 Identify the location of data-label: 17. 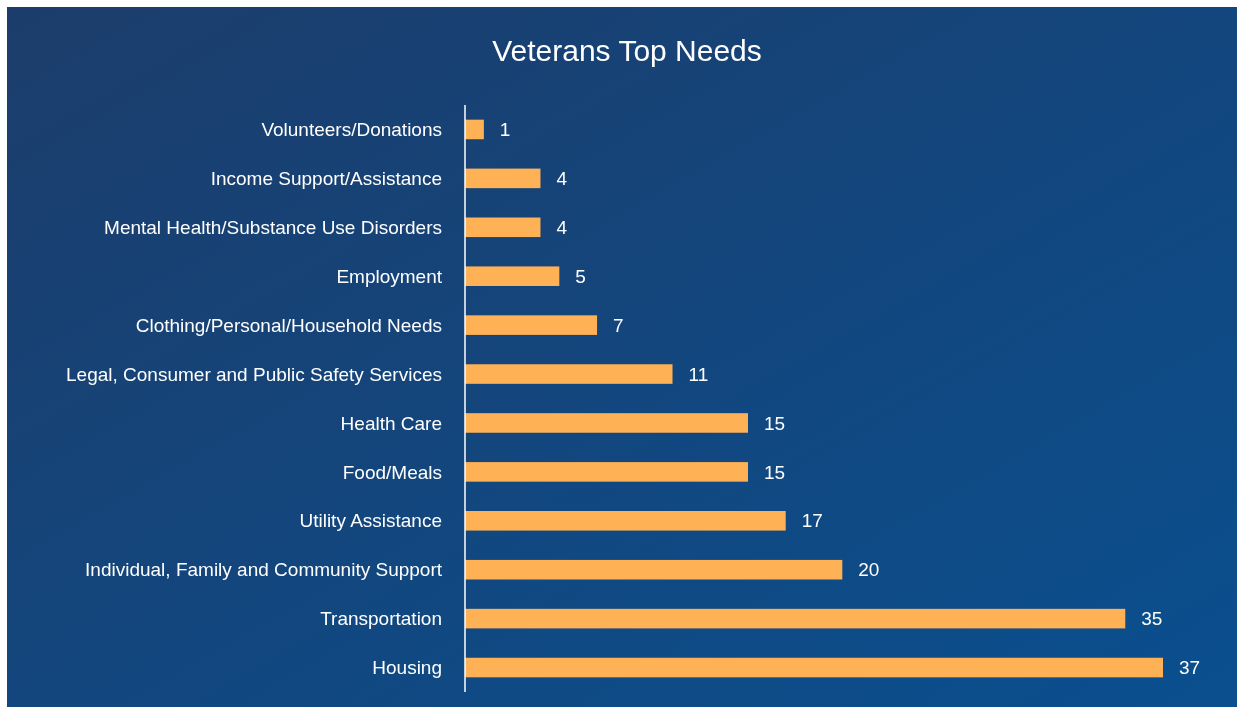
(812, 521).